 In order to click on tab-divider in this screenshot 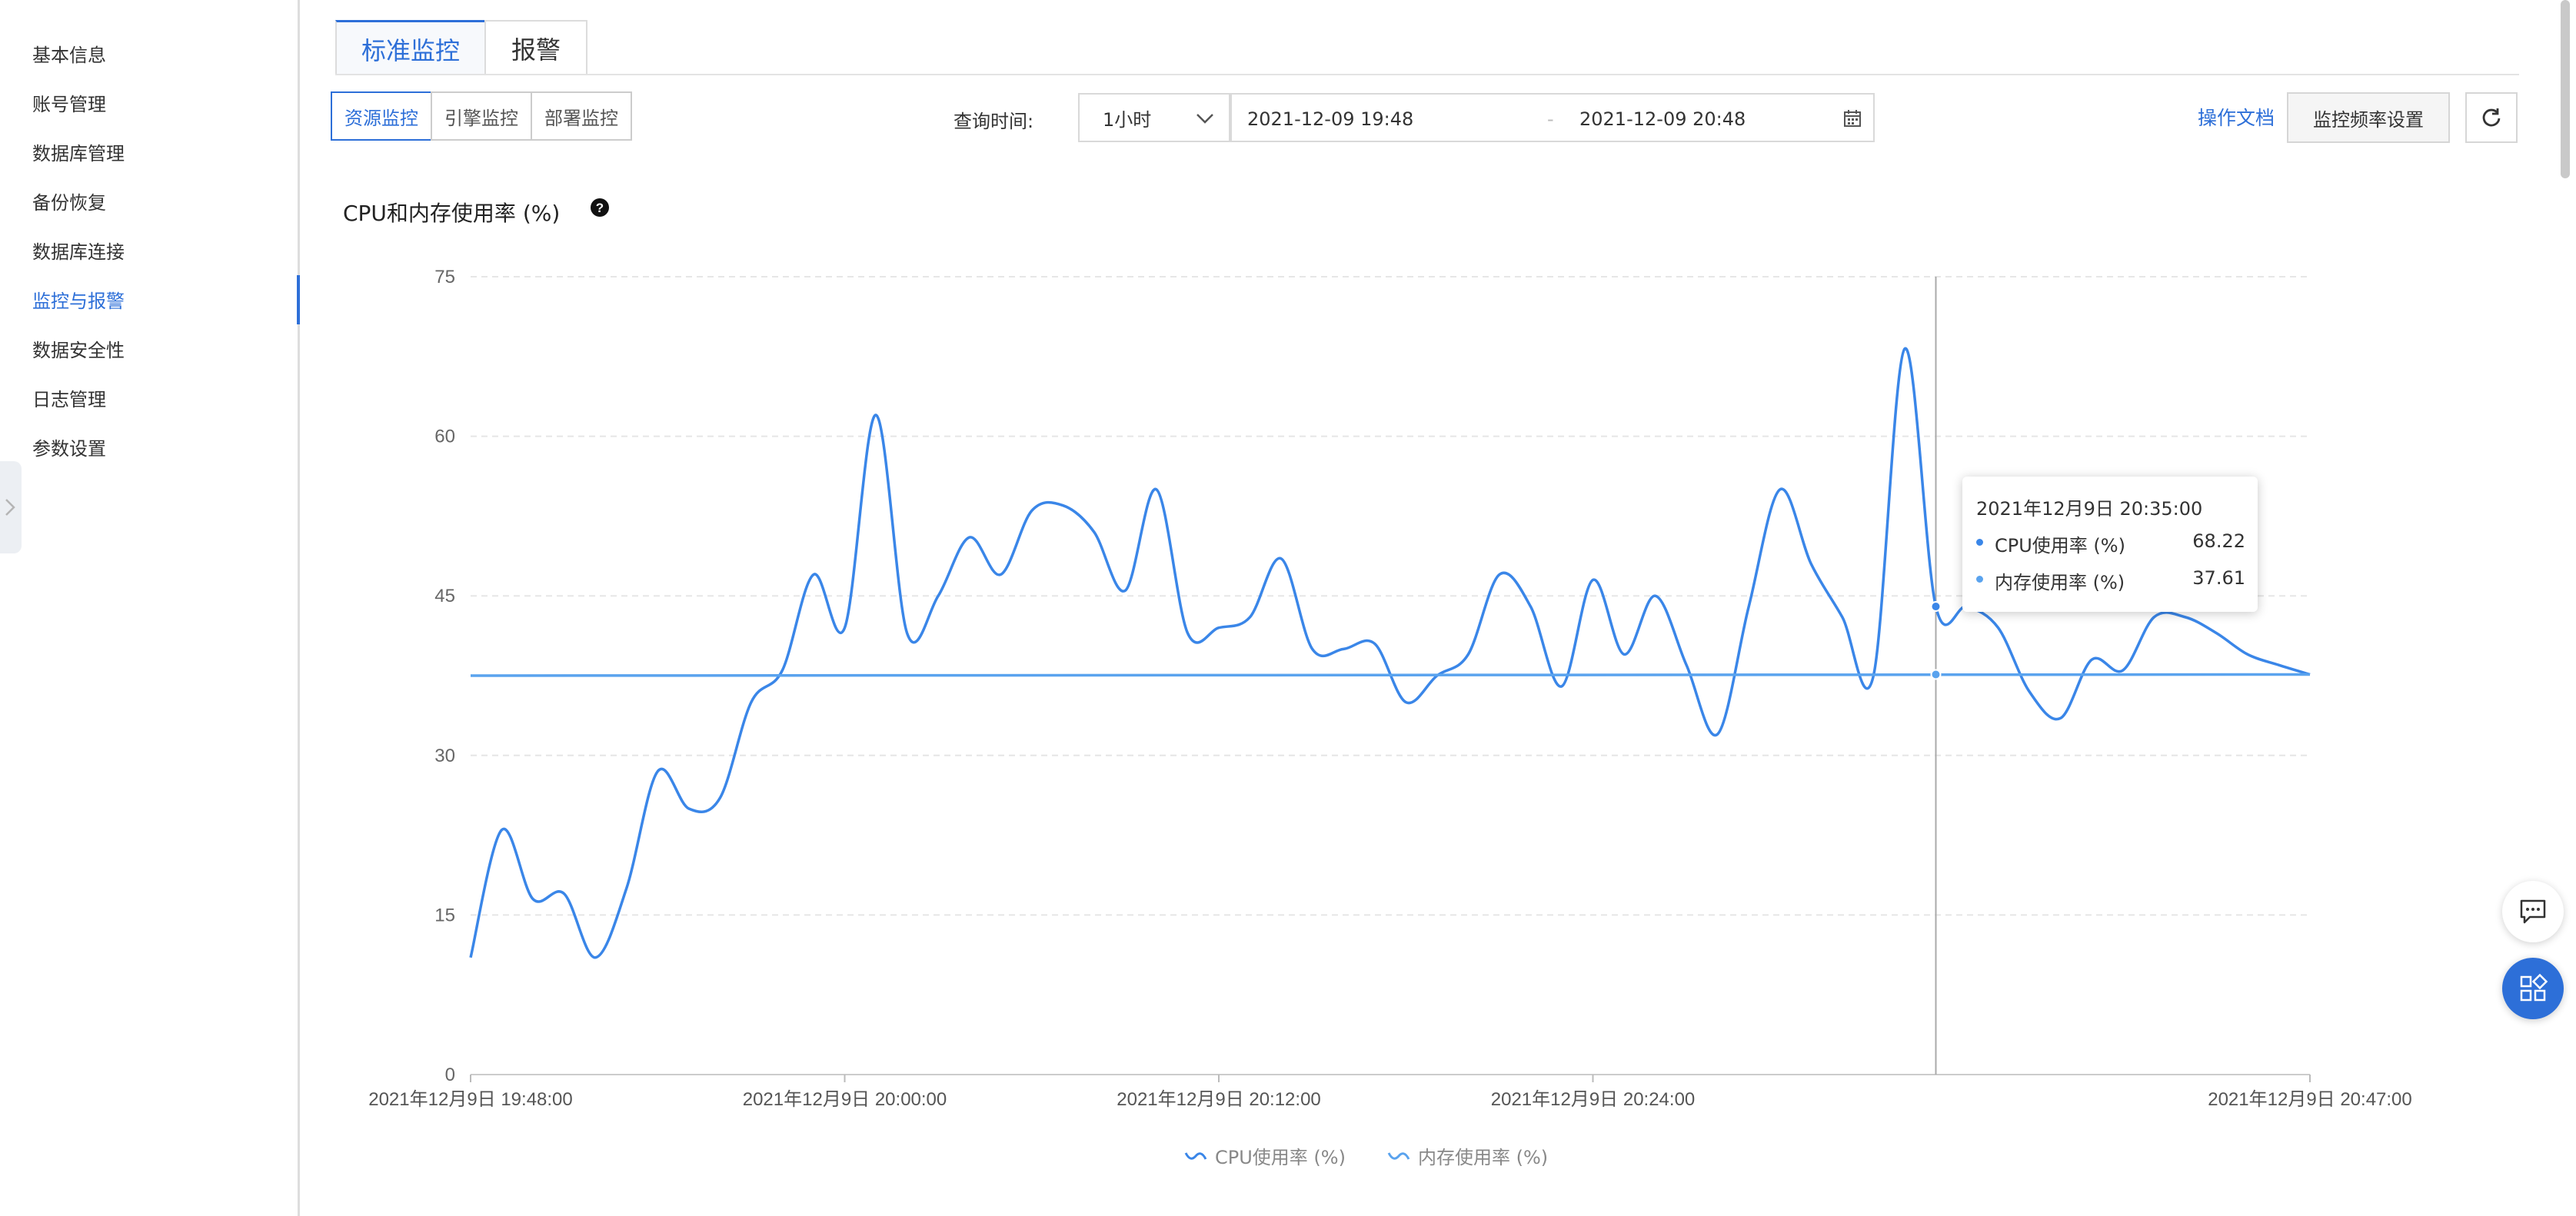, I will do `click(1427, 74)`.